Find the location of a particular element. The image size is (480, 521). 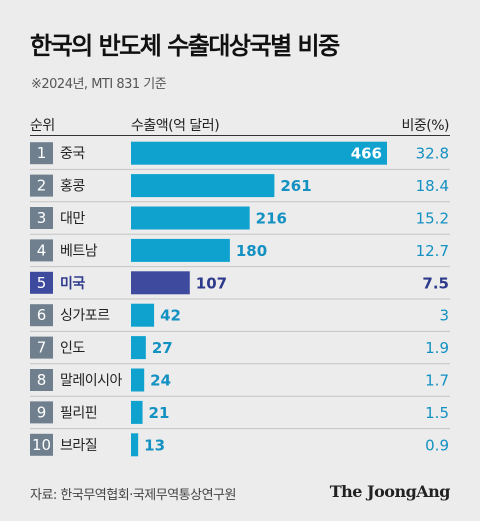

brand-logo: The JoongAng is located at coordinates (390, 491).